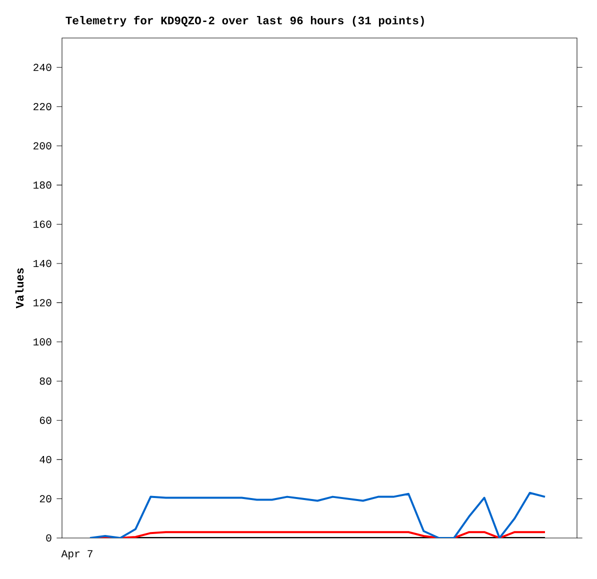 This screenshot has height=579, width=597. What do you see at coordinates (43, 302) in the screenshot?
I see `y-tick-label: 120` at bounding box center [43, 302].